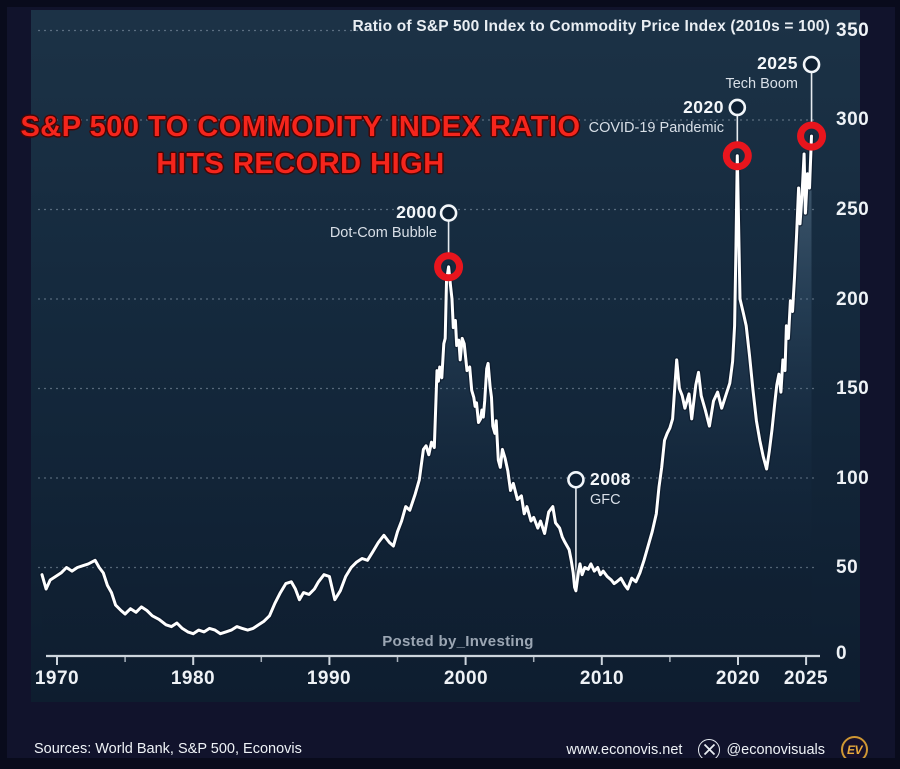  Describe the element at coordinates (300, 127) in the screenshot. I see `headline-line1: S&P 500 TO COMMODITY INDEX RATIO` at that location.